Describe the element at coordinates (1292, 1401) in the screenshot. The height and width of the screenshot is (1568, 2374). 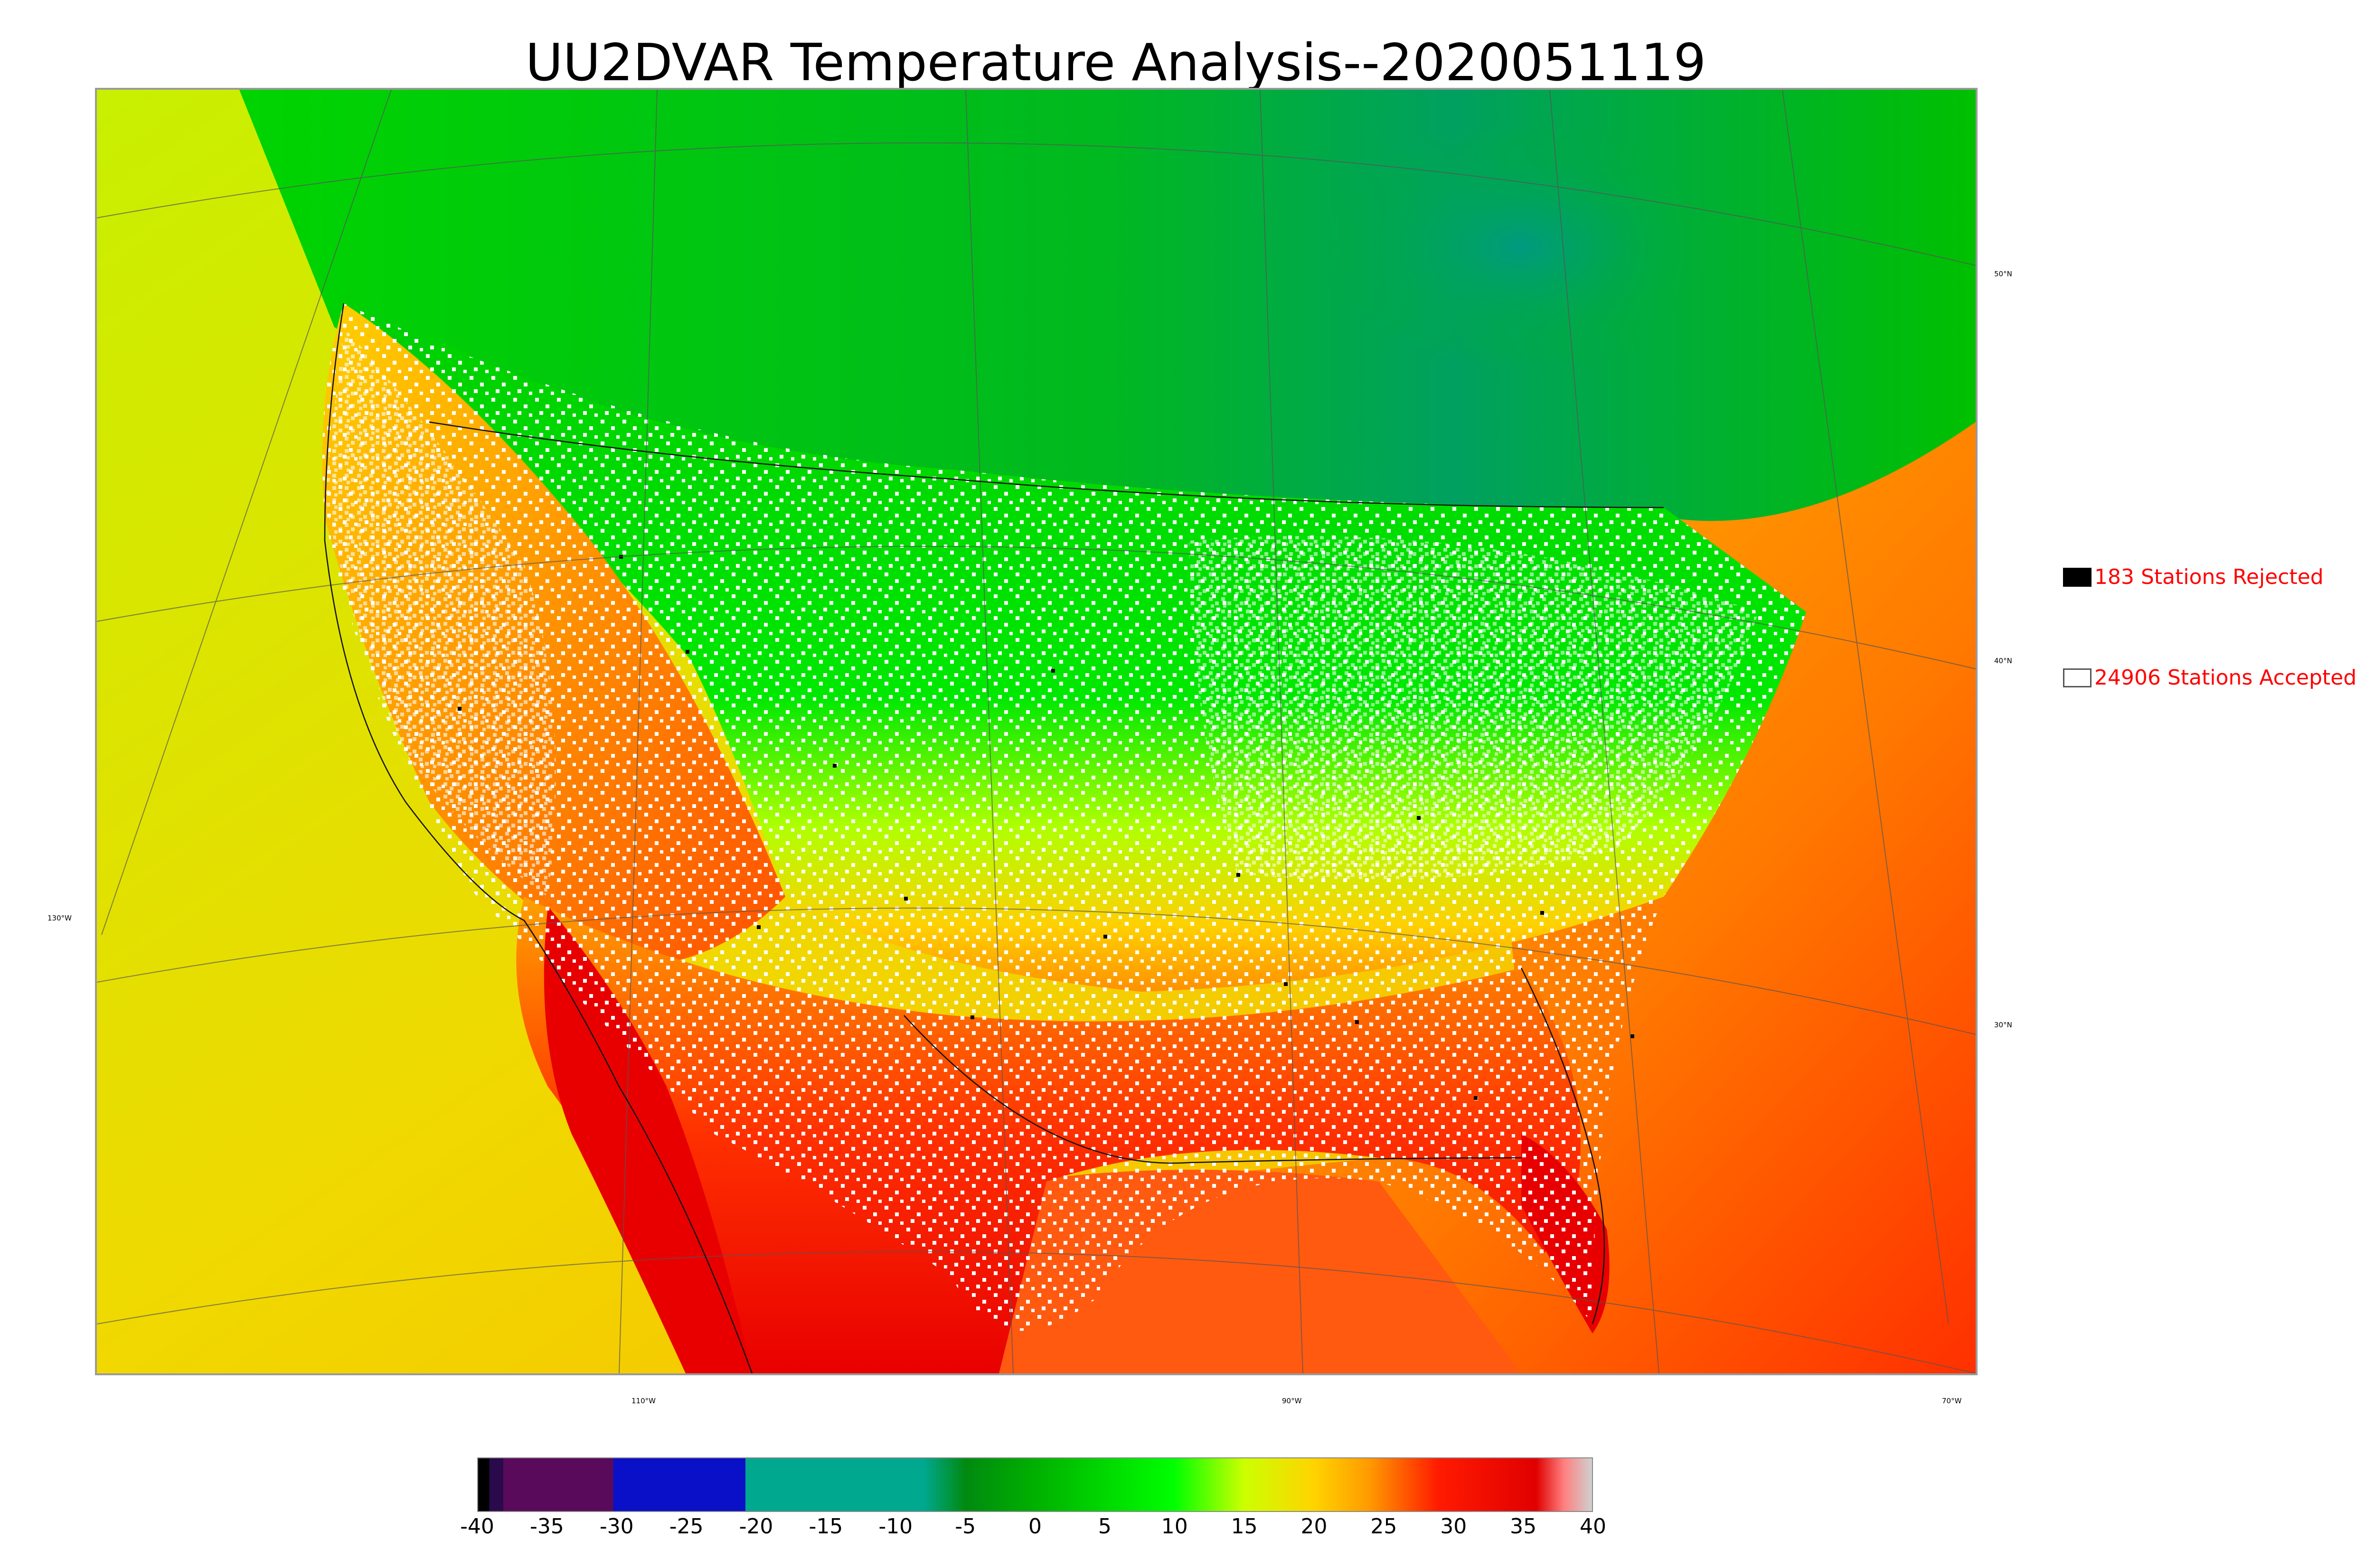
I see `lon-label-90w: 90°W` at that location.